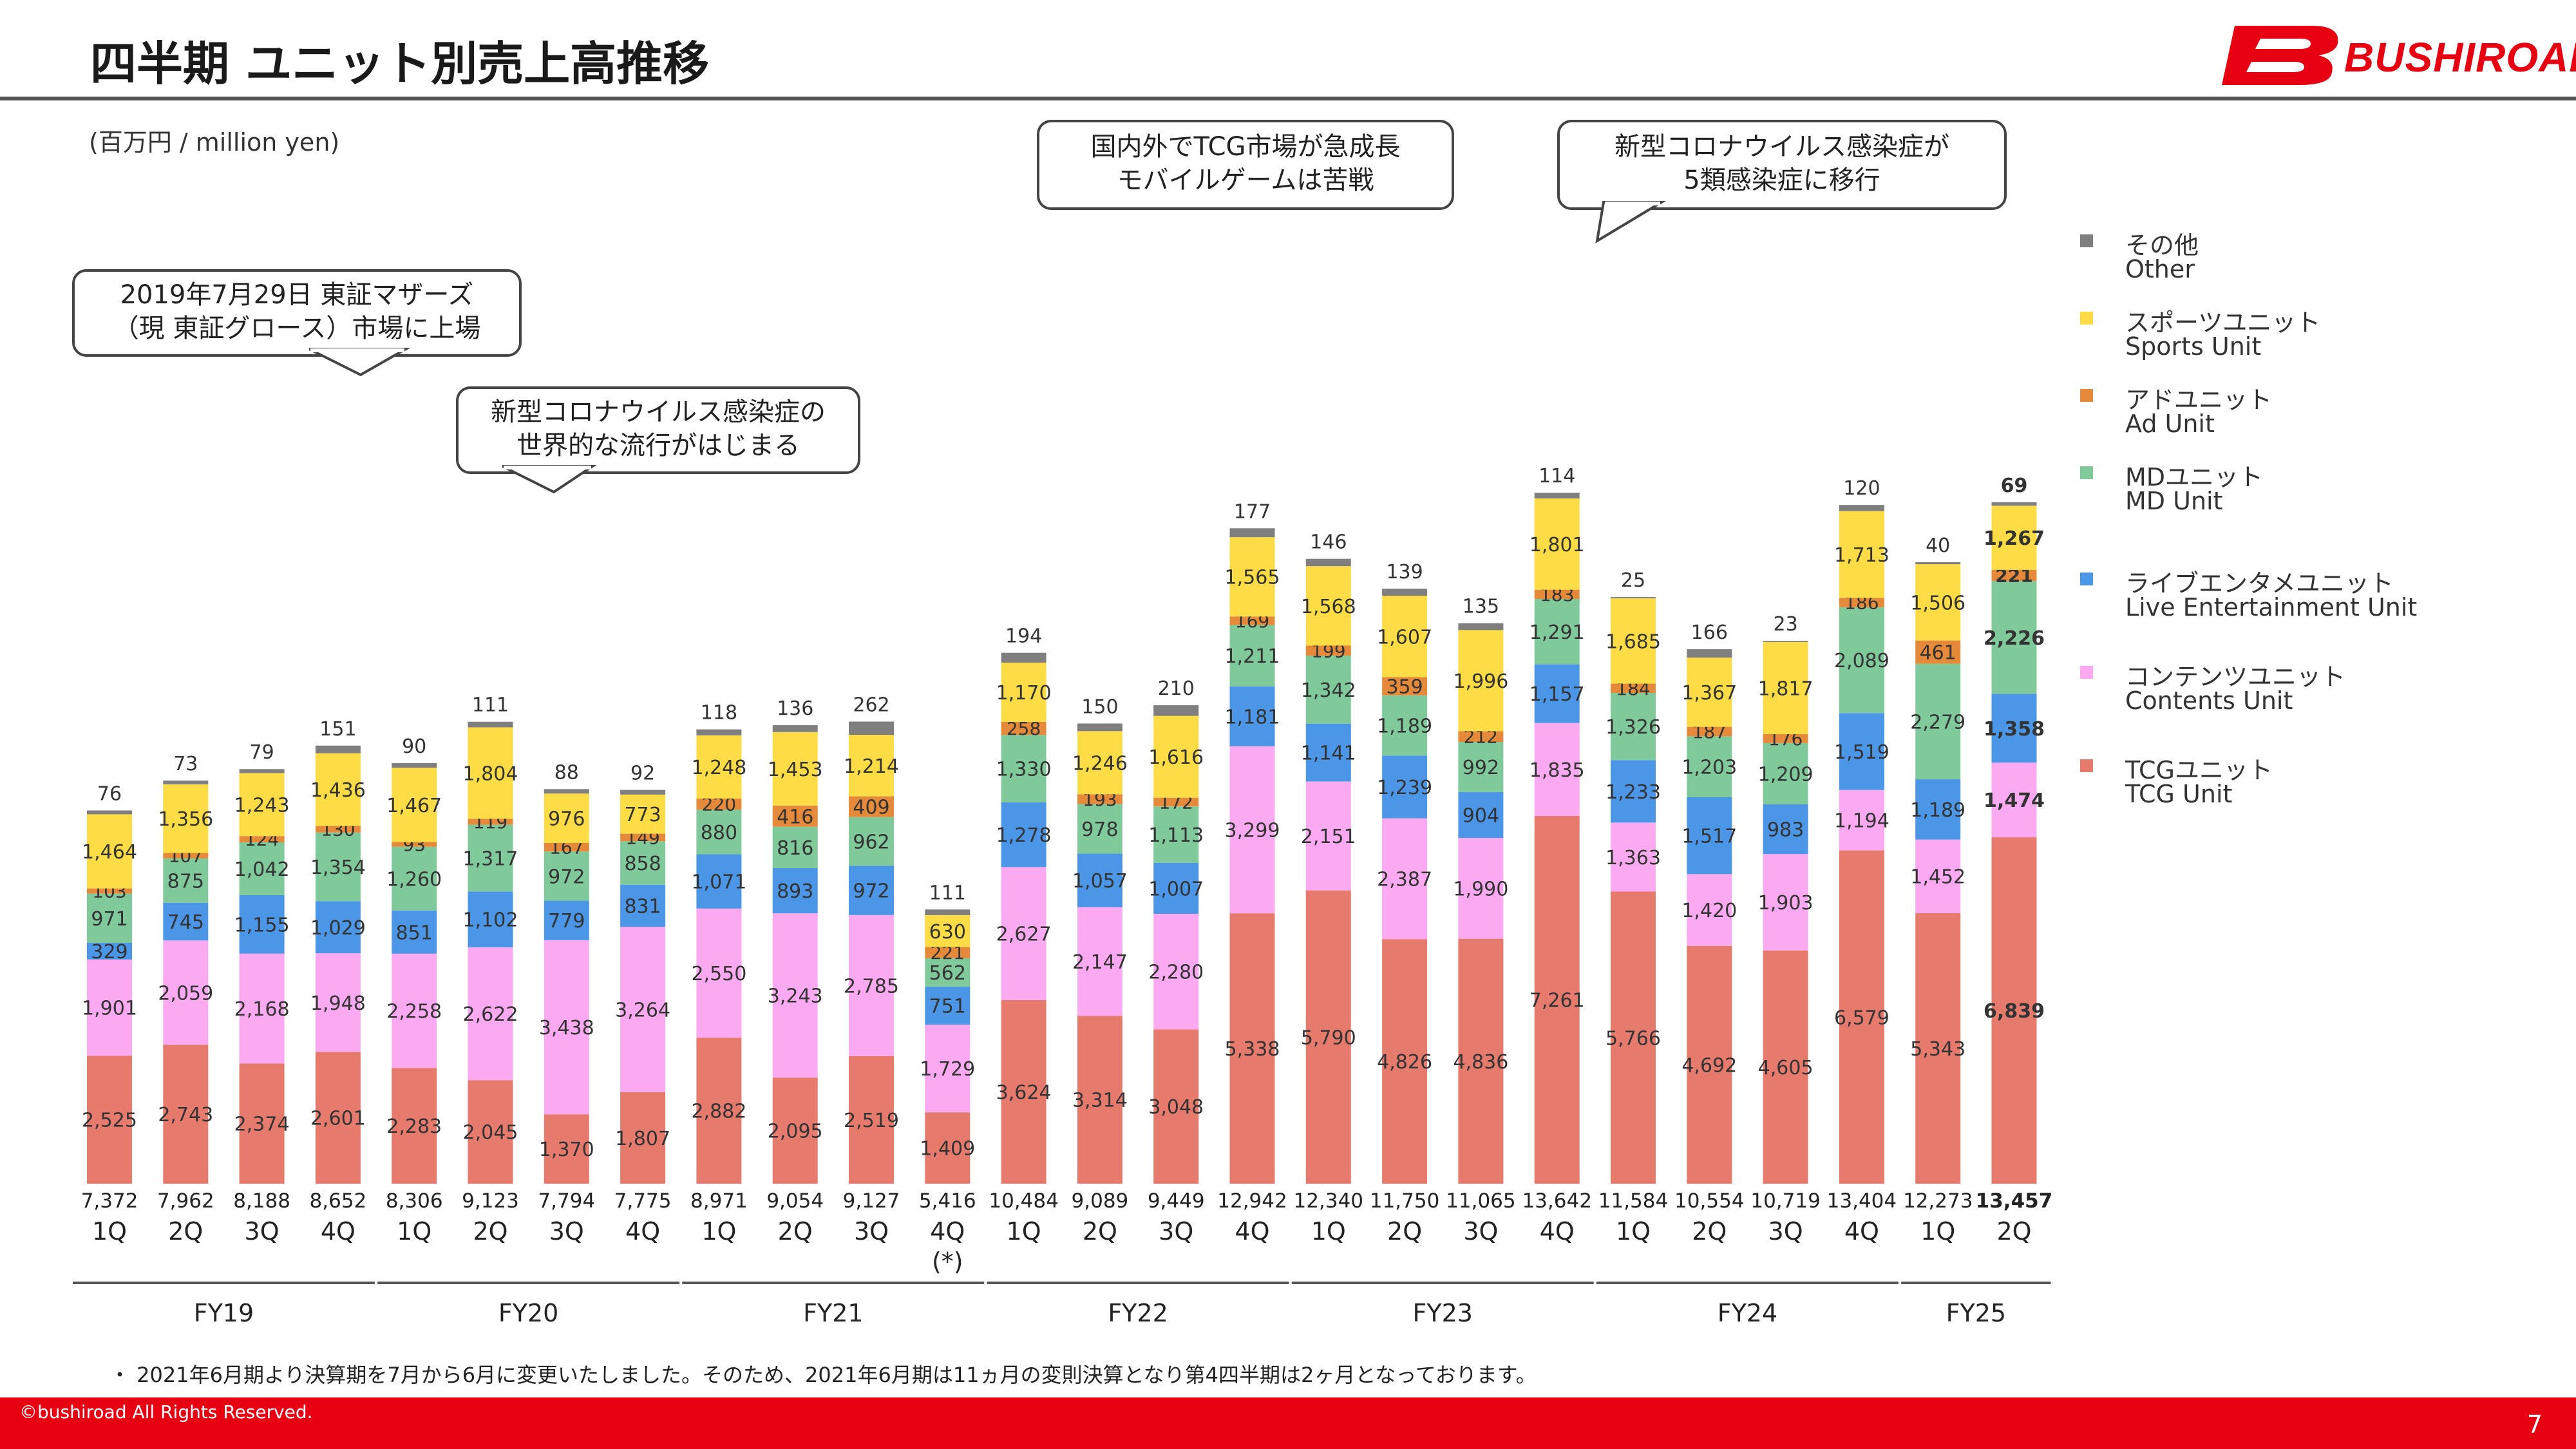  Describe the element at coordinates (833, 1313) in the screenshot. I see `fy-label: FY21` at that location.